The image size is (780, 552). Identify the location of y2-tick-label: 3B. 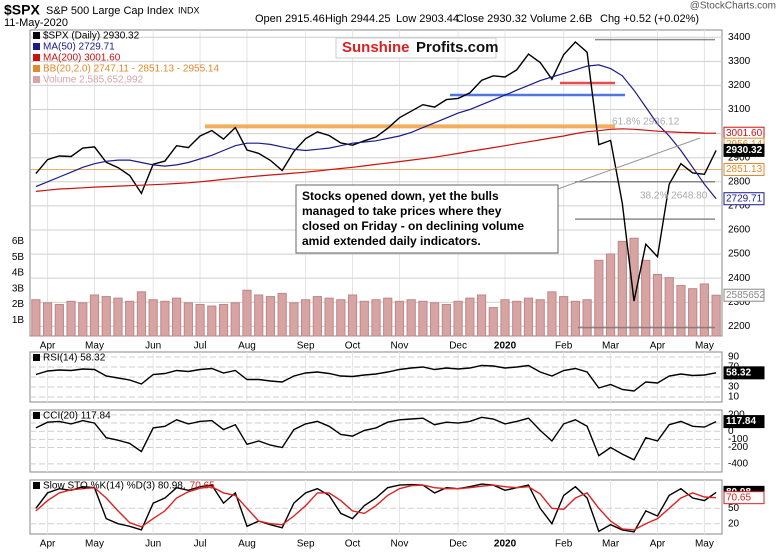
(18, 288).